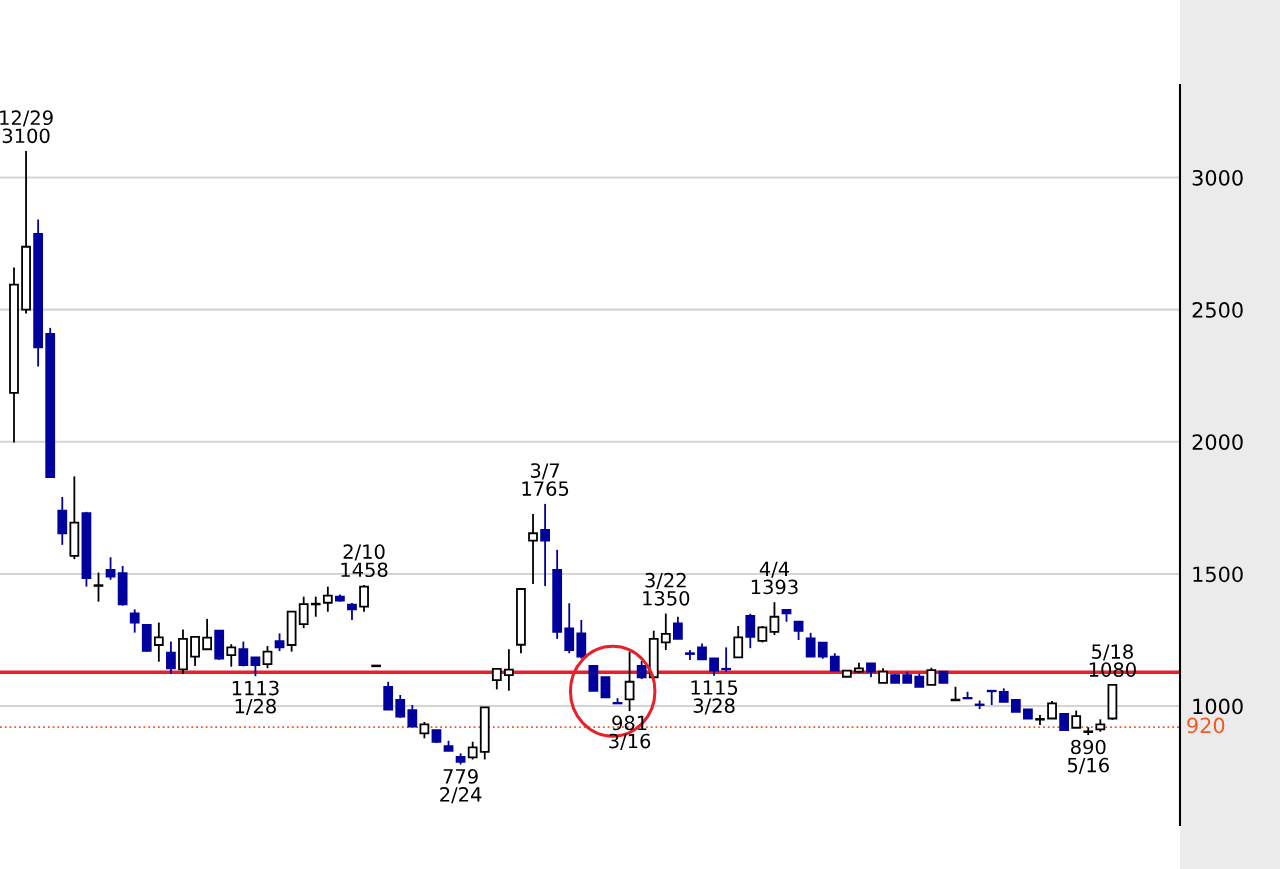  Describe the element at coordinates (255, 698) in the screenshot. I see `annotation: 1113 1/28` at that location.